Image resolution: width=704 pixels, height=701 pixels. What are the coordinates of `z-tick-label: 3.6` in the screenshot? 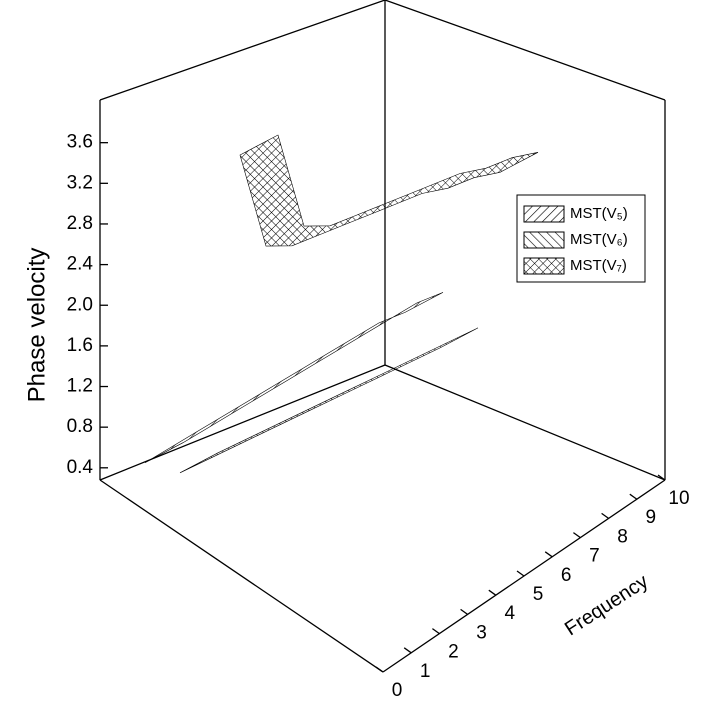 It's located at (80, 142).